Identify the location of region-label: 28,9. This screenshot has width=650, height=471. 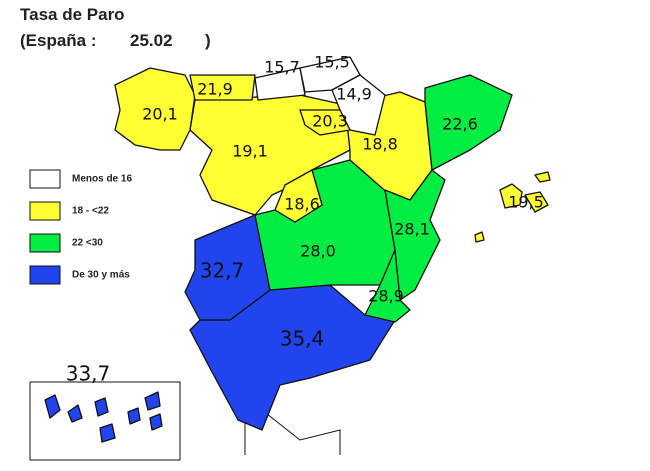
(386, 296).